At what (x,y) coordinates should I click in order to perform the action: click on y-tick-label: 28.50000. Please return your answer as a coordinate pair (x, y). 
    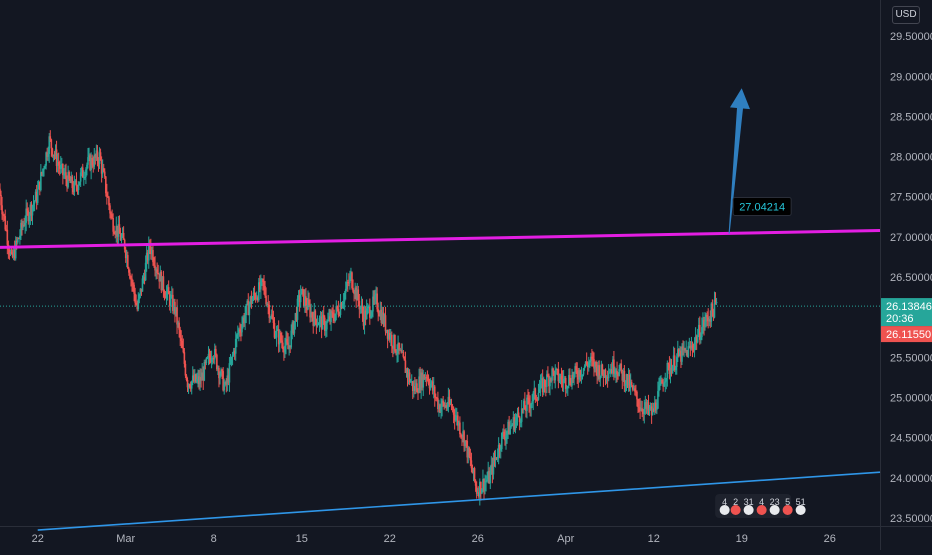
    Looking at the image, I should click on (911, 117).